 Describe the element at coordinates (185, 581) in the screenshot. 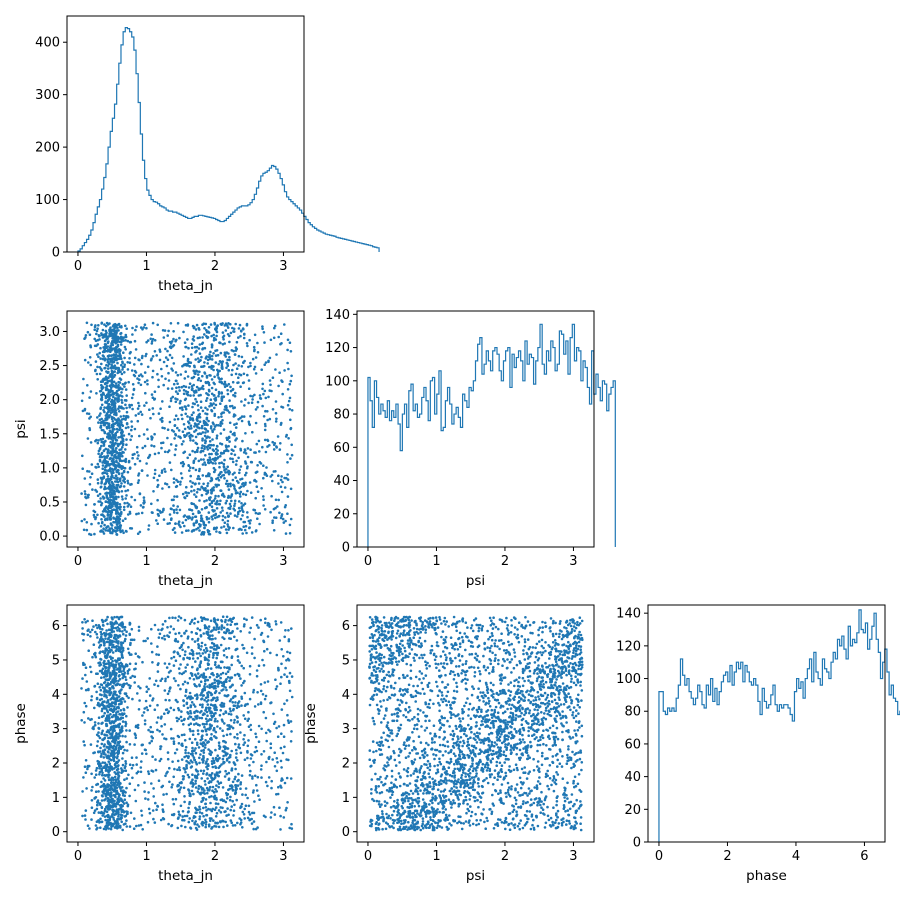

I see `x-axis-label: theta_jn` at that location.